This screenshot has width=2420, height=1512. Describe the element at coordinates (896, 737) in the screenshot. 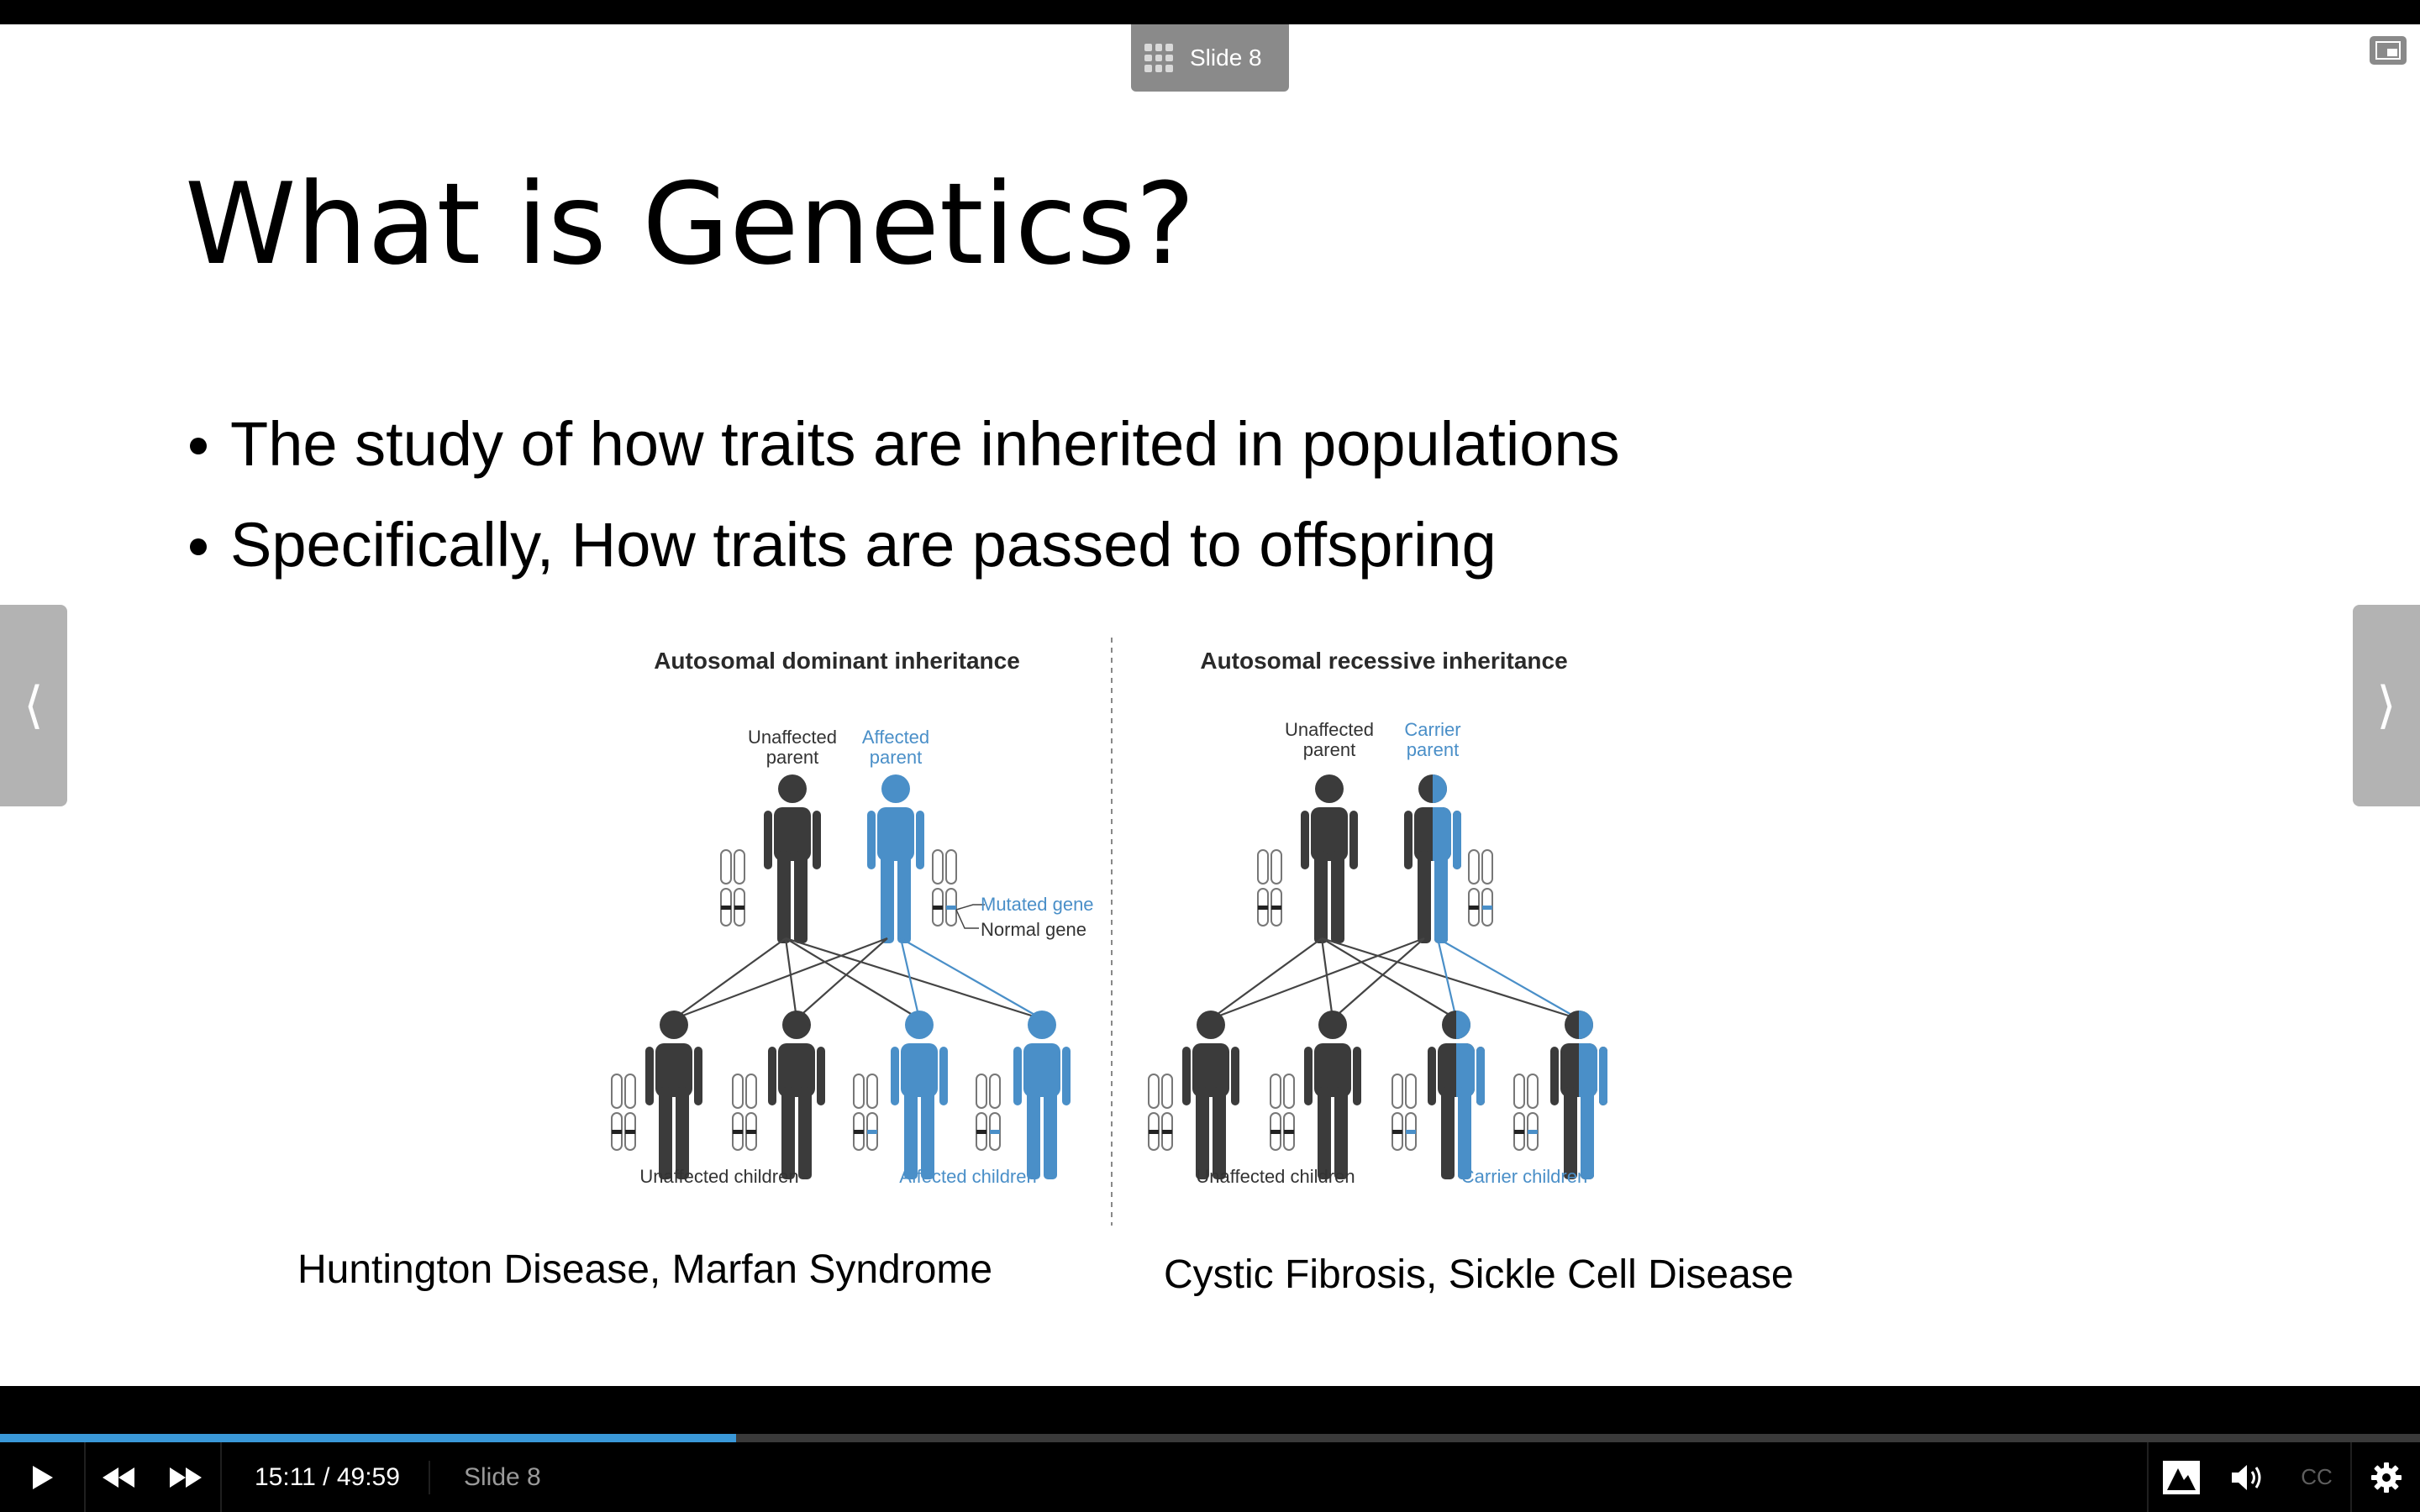

I see `parent-label: Affected` at that location.